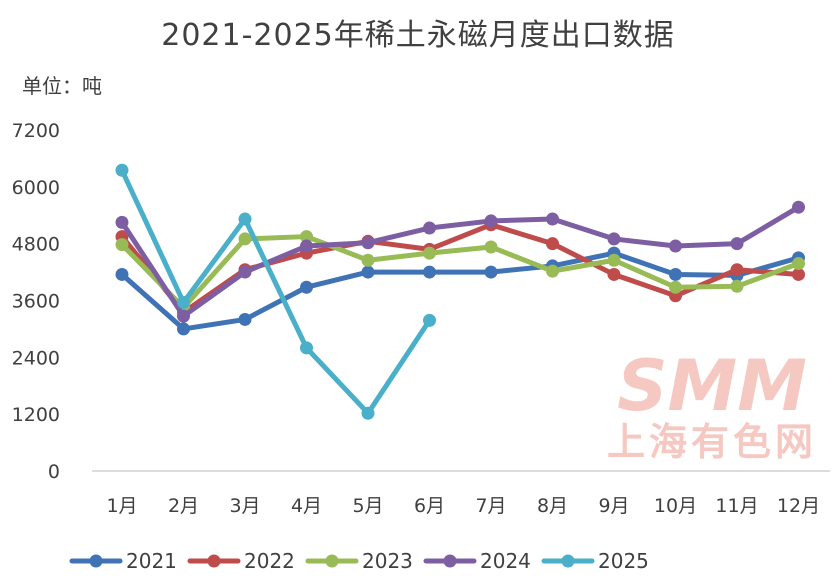 This screenshot has width=836, height=579. I want to click on legend: 2021 2022 2023 2024 2025, so click(359, 561).